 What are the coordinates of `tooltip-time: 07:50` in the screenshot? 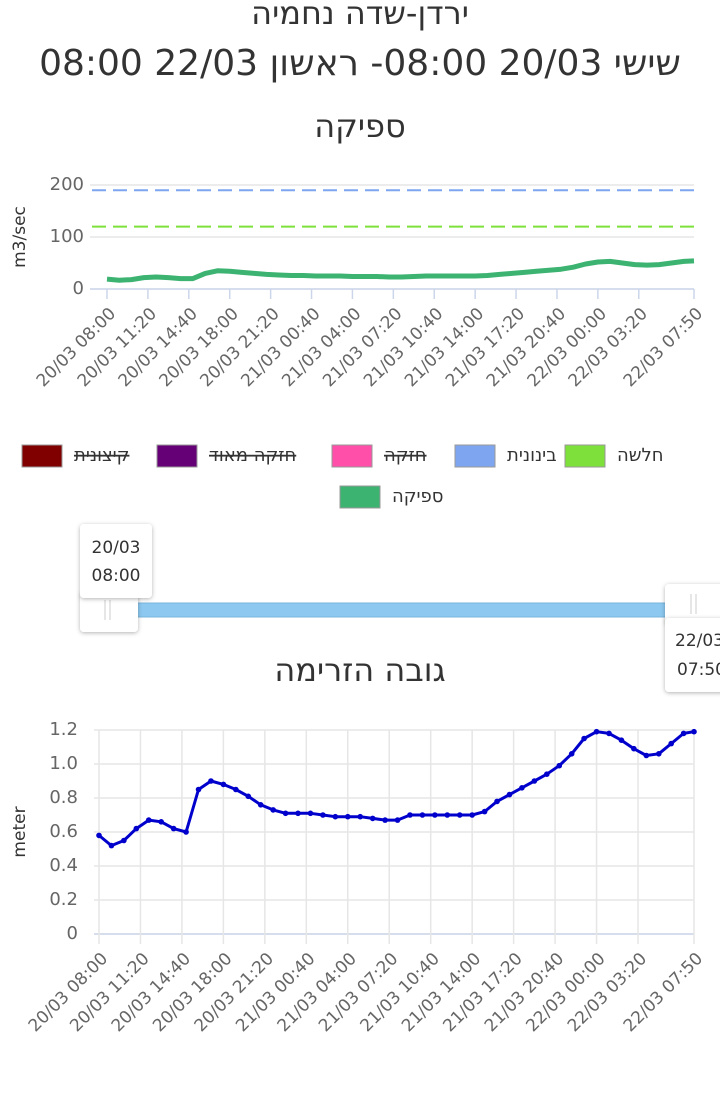 It's located at (698, 670).